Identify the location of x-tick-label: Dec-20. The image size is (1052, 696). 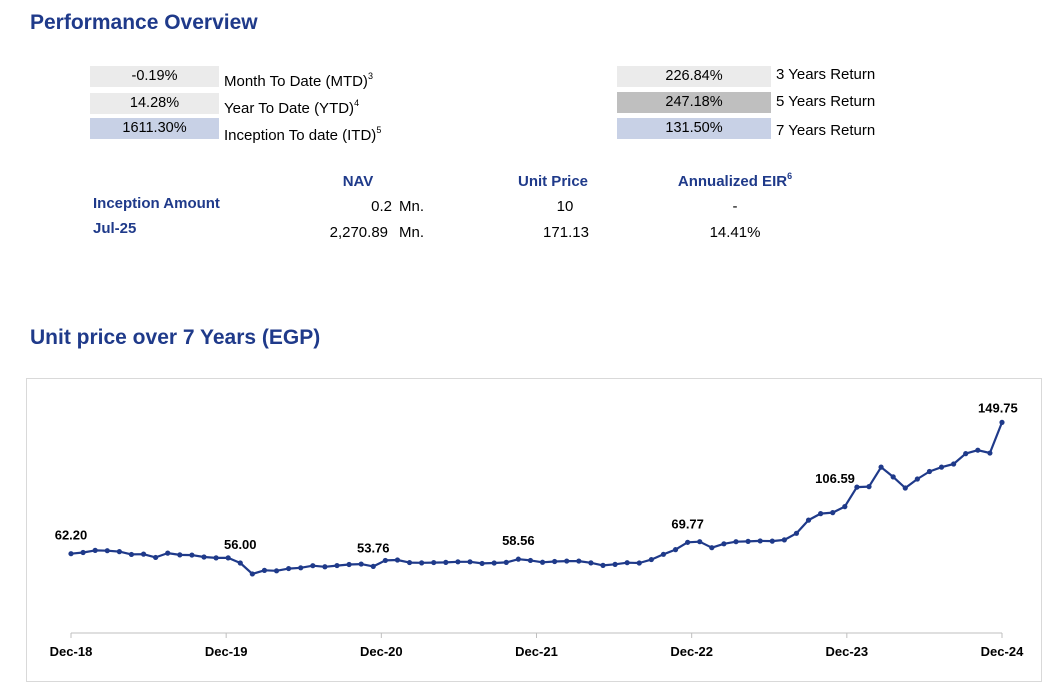
(381, 651).